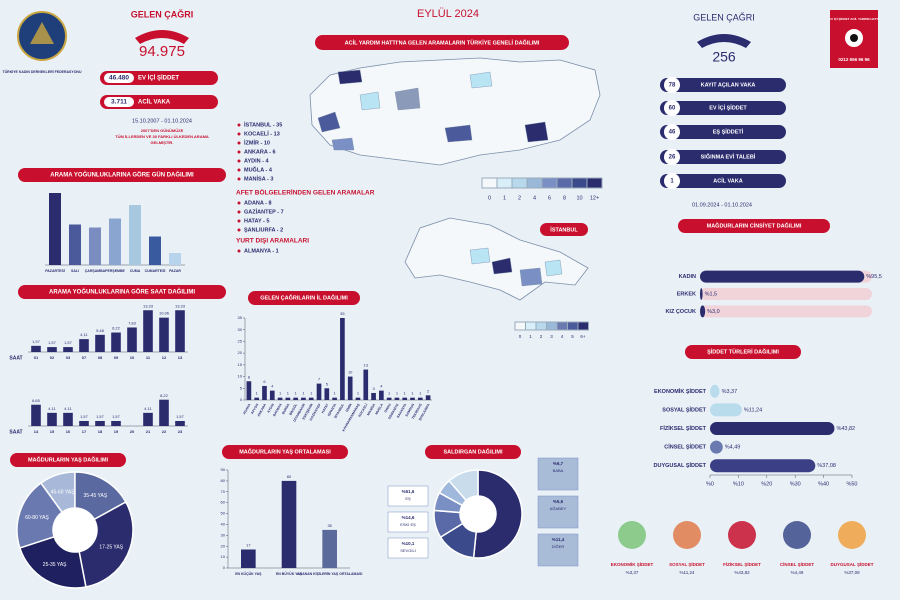 This screenshot has width=900, height=600. Describe the element at coordinates (448, 14) in the screenshot. I see `page-title: EYLÜL 2024` at that location.